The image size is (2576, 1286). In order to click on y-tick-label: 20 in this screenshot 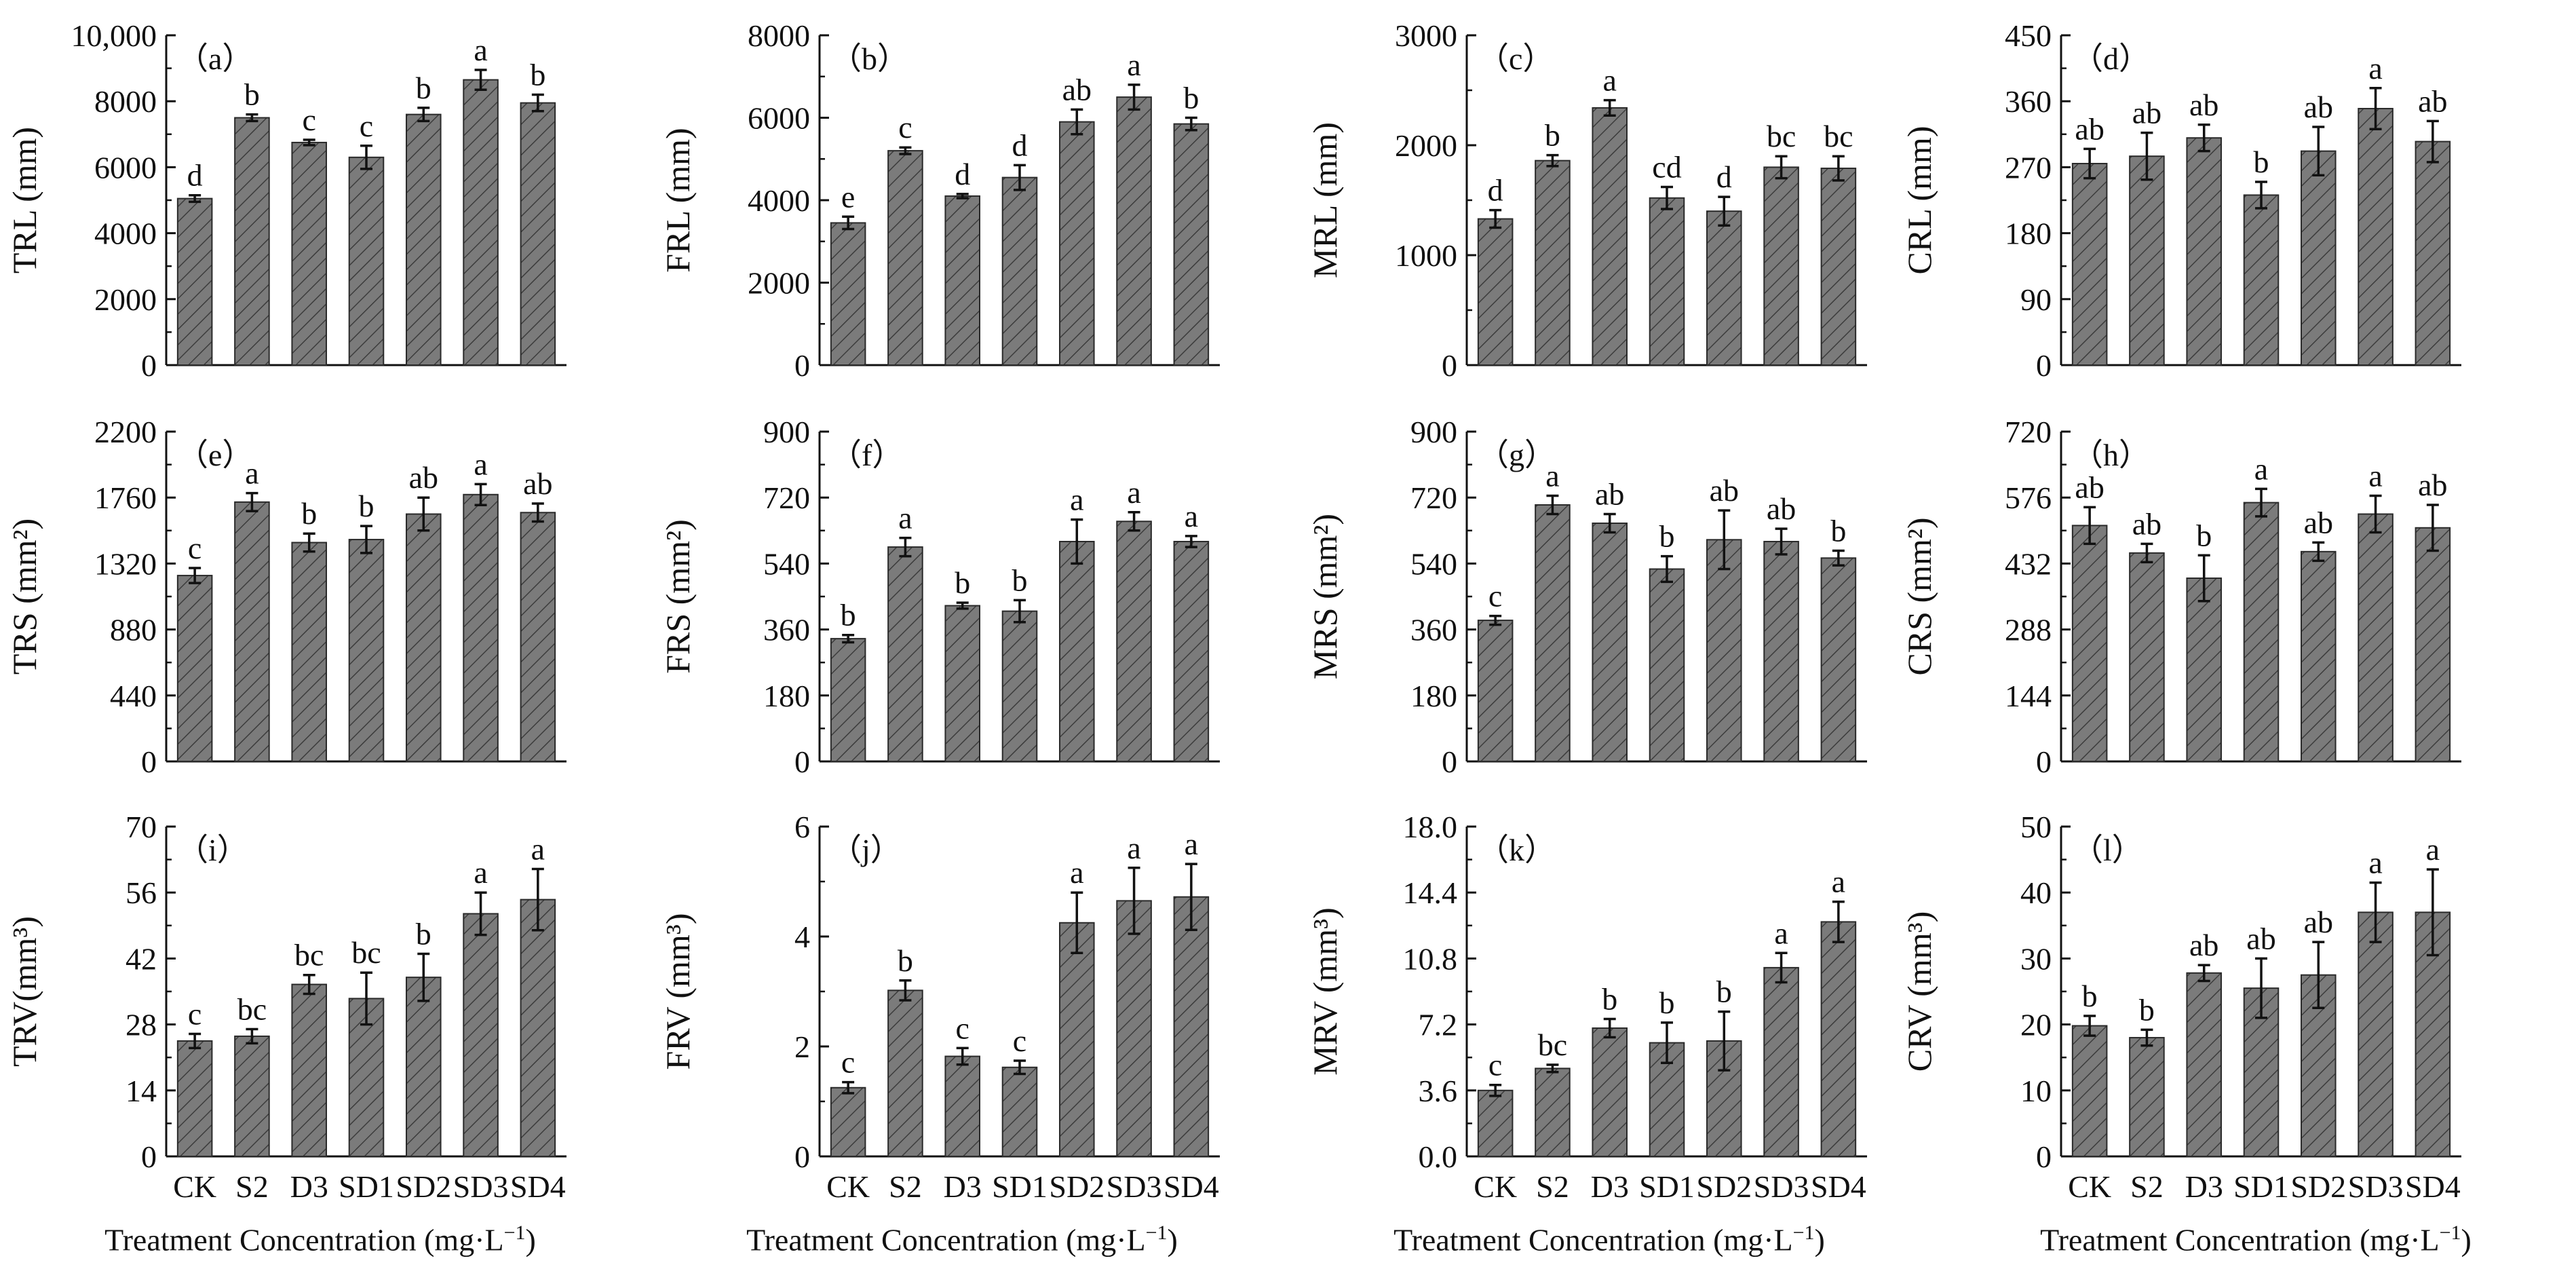, I will do `click(2036, 1025)`.